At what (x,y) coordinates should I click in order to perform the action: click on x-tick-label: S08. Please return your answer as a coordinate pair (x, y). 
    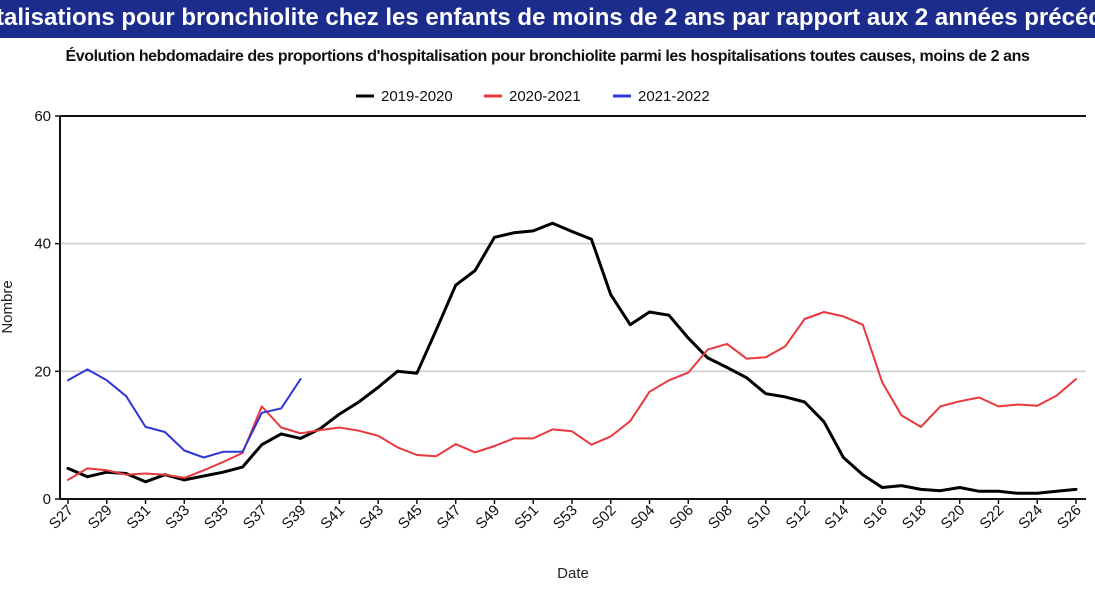
    Looking at the image, I should click on (720, 517).